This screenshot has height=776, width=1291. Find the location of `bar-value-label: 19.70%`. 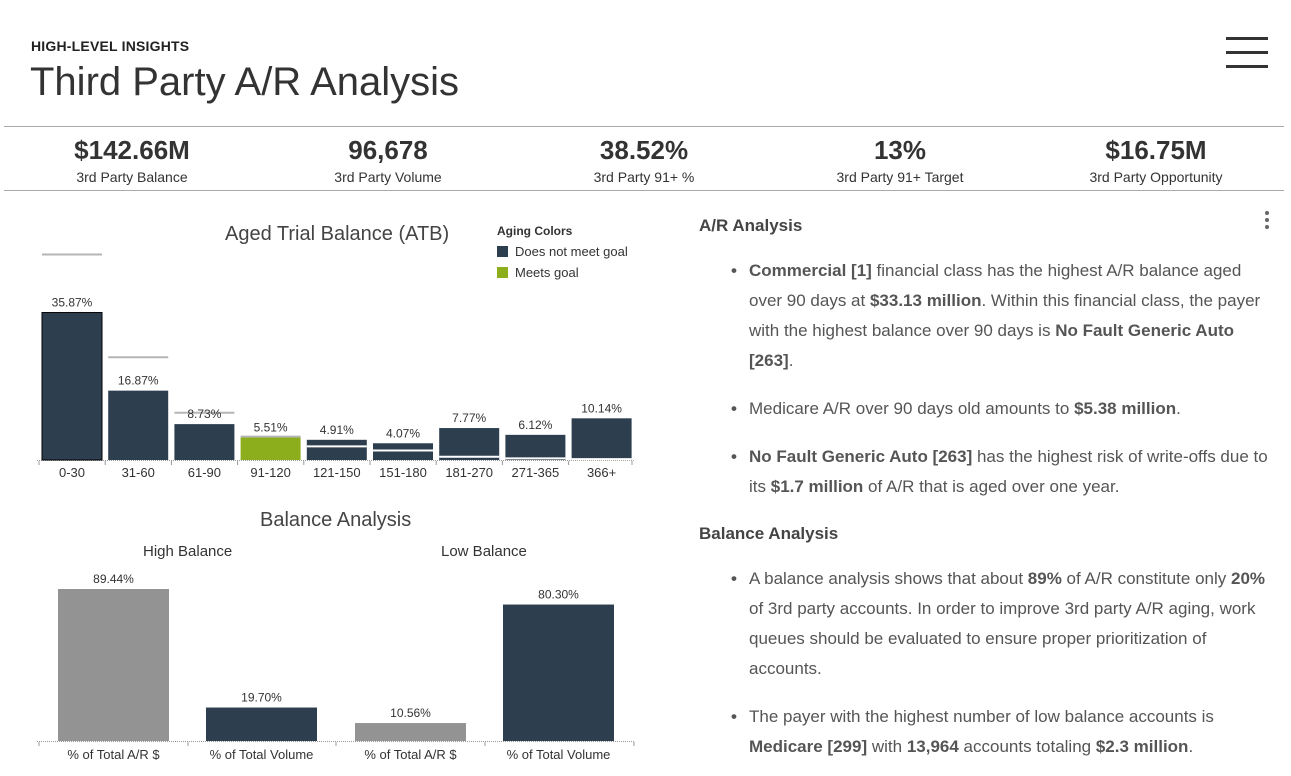

bar-value-label: 19.70% is located at coordinates (261, 698).